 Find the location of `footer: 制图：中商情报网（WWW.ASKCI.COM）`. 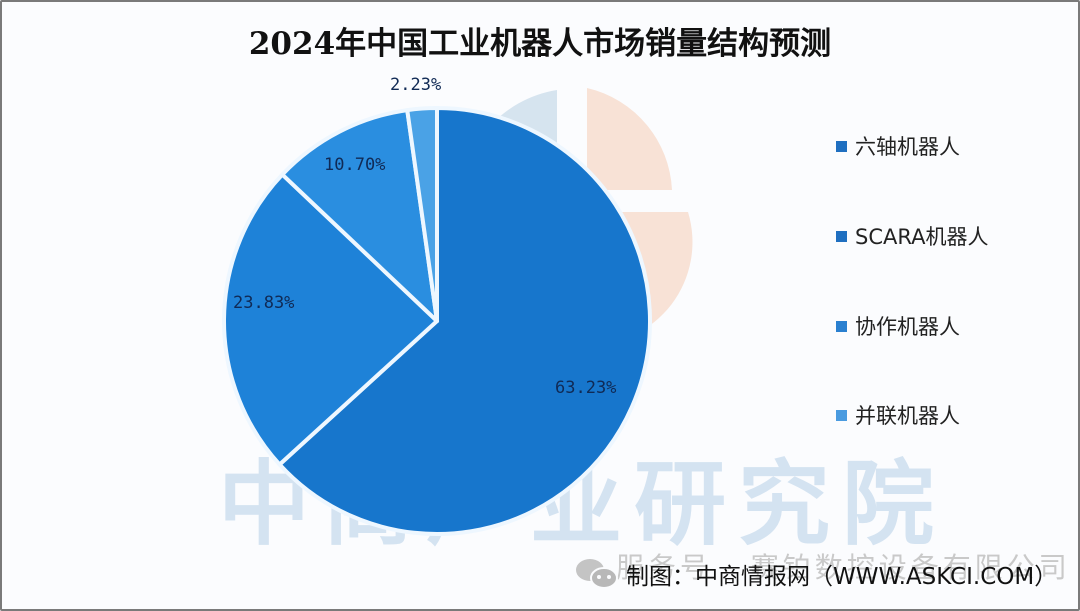

footer: 制图：中商情报网（WWW.ASKCI.COM） is located at coordinates (815, 574).